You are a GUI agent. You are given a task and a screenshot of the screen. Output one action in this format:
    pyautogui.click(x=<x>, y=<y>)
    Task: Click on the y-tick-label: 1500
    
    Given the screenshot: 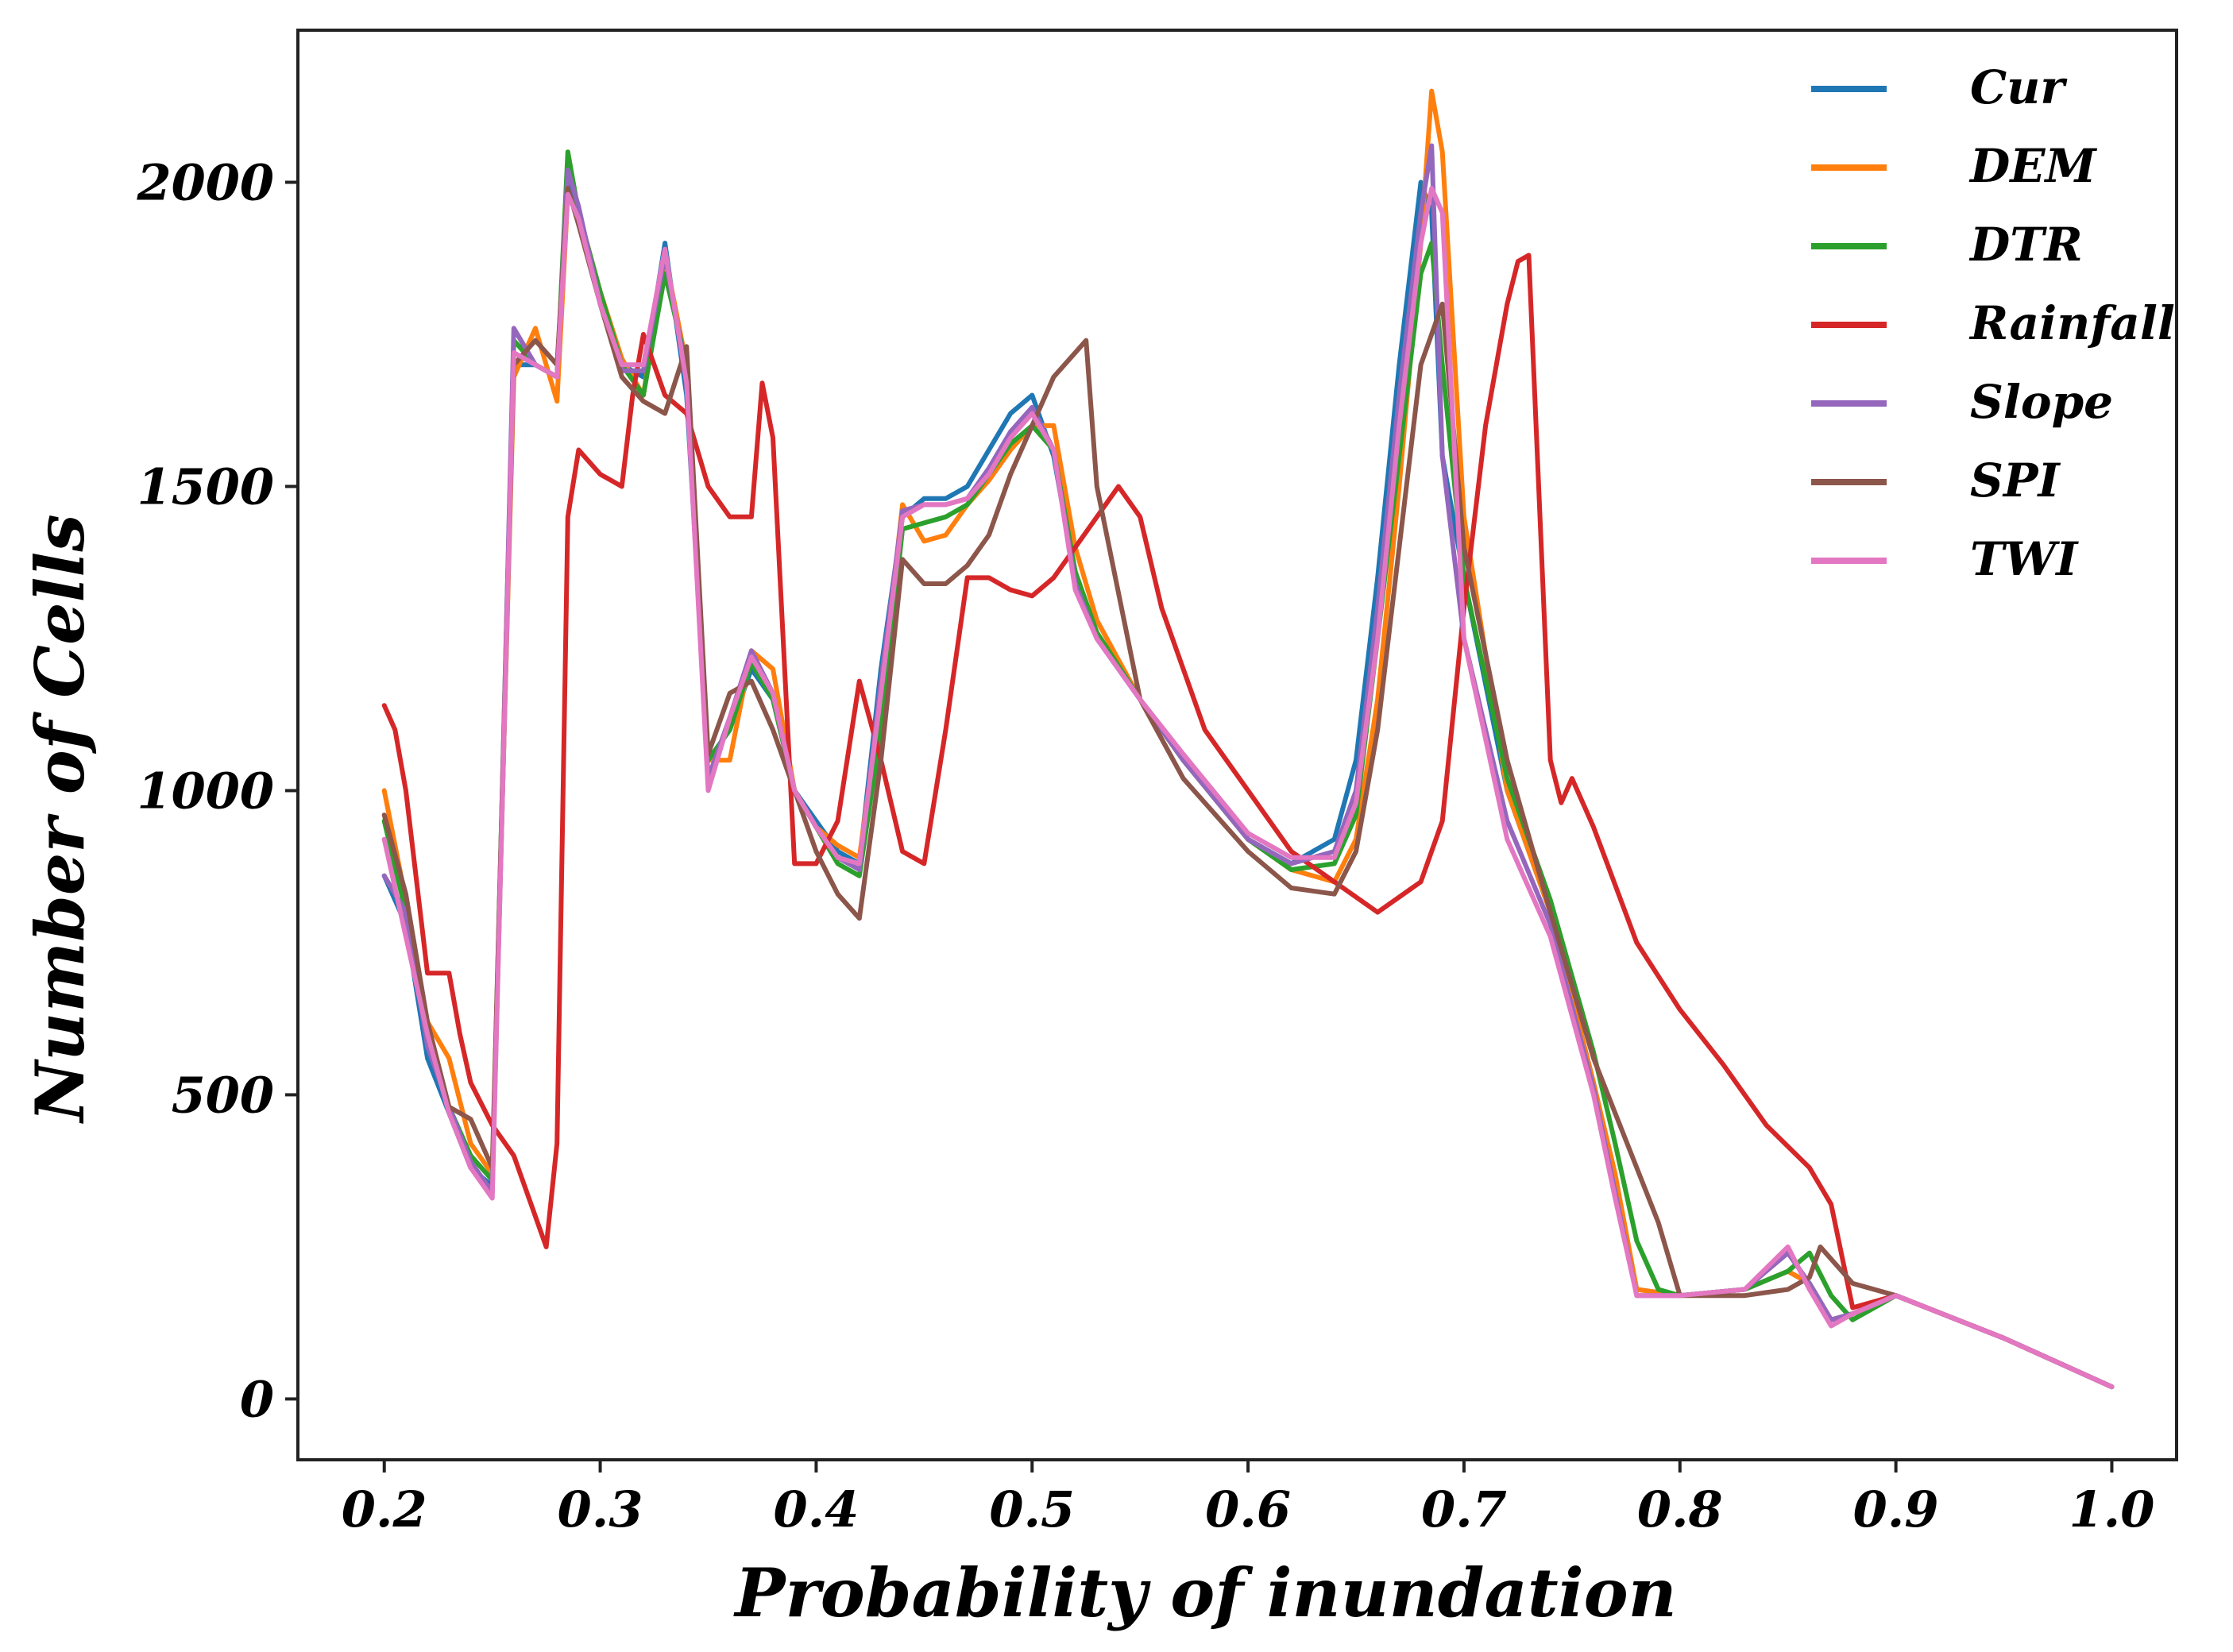 What is the action you would take?
    pyautogui.click(x=205, y=486)
    